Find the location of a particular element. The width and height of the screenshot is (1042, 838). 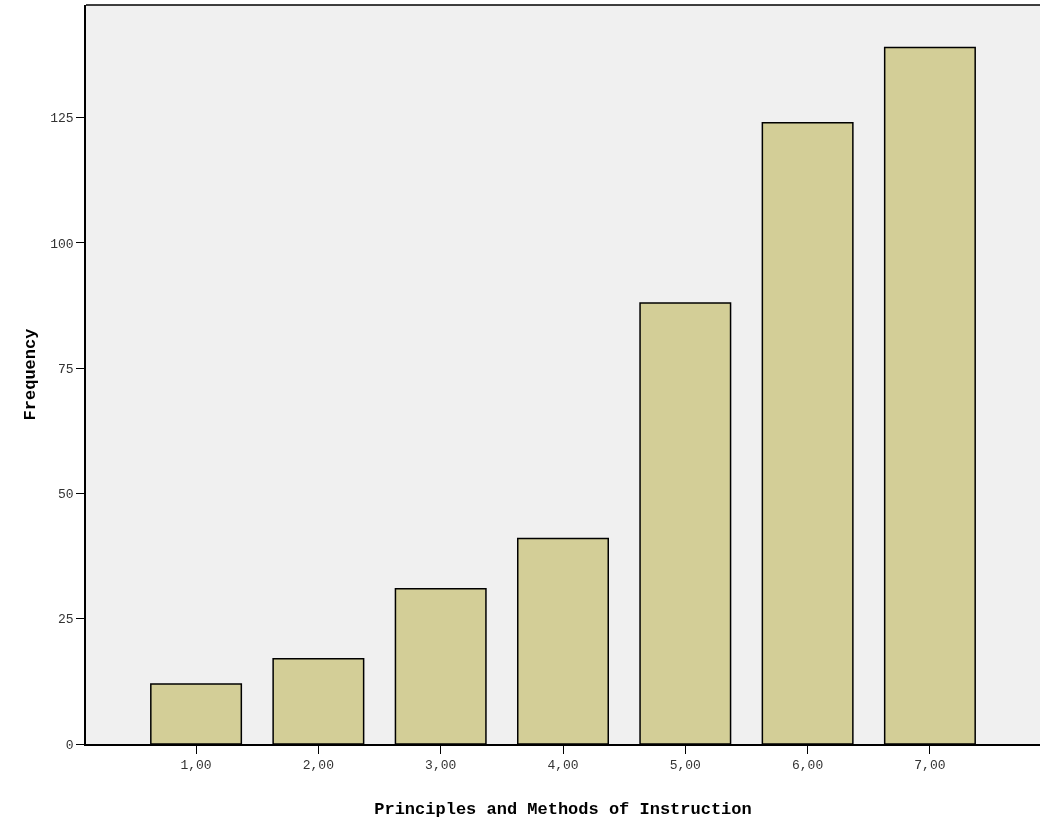

x-axis-title: Principles and Methods of Instruction is located at coordinates (563, 810).